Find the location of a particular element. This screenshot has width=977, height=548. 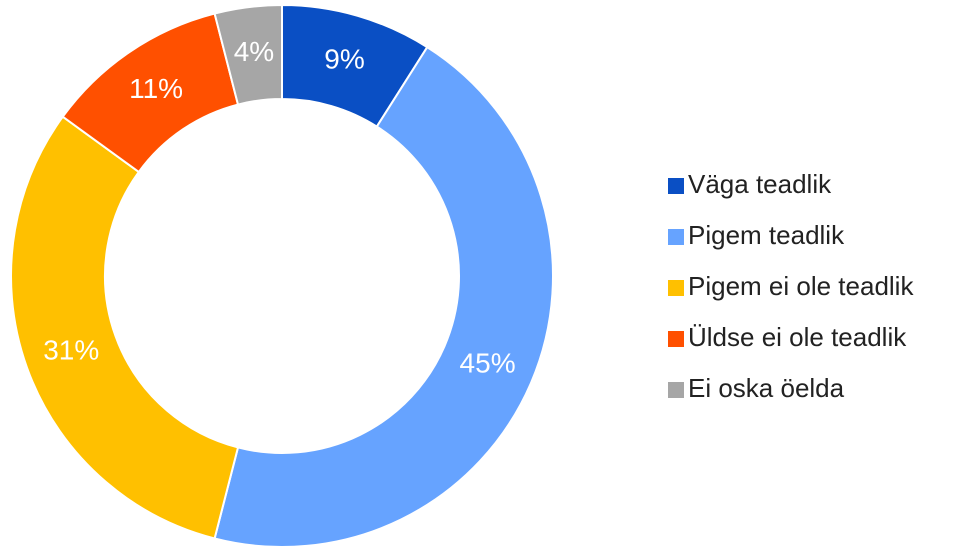

donut-slice is located at coordinates (248, 54).